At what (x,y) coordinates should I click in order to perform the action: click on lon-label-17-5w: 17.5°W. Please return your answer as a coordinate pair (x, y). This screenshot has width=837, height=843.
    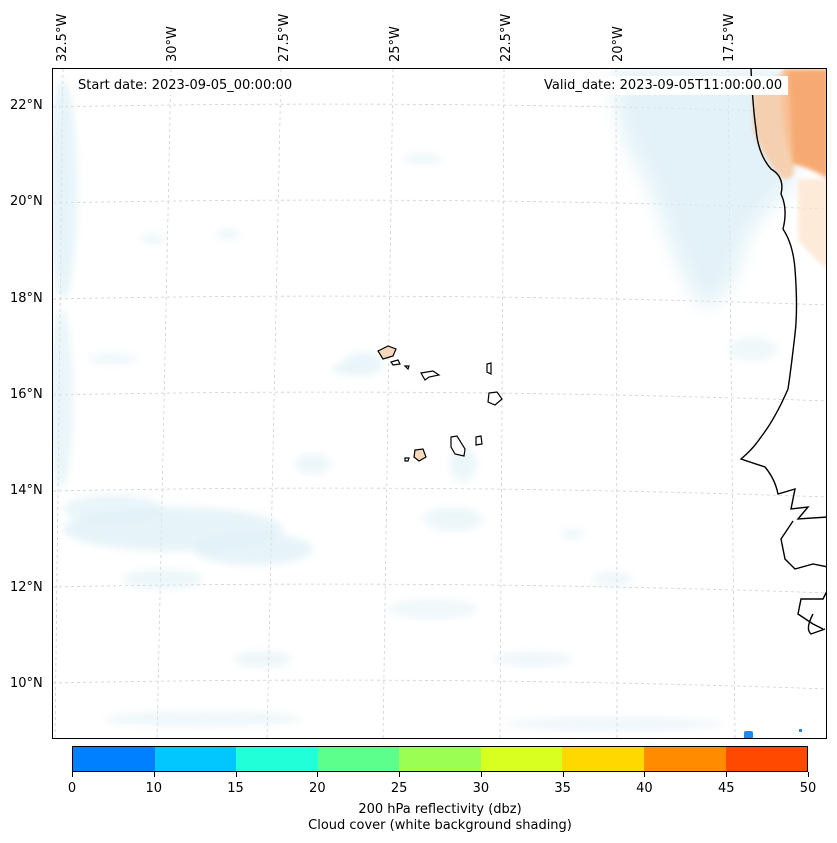
    Looking at the image, I should click on (729, 37).